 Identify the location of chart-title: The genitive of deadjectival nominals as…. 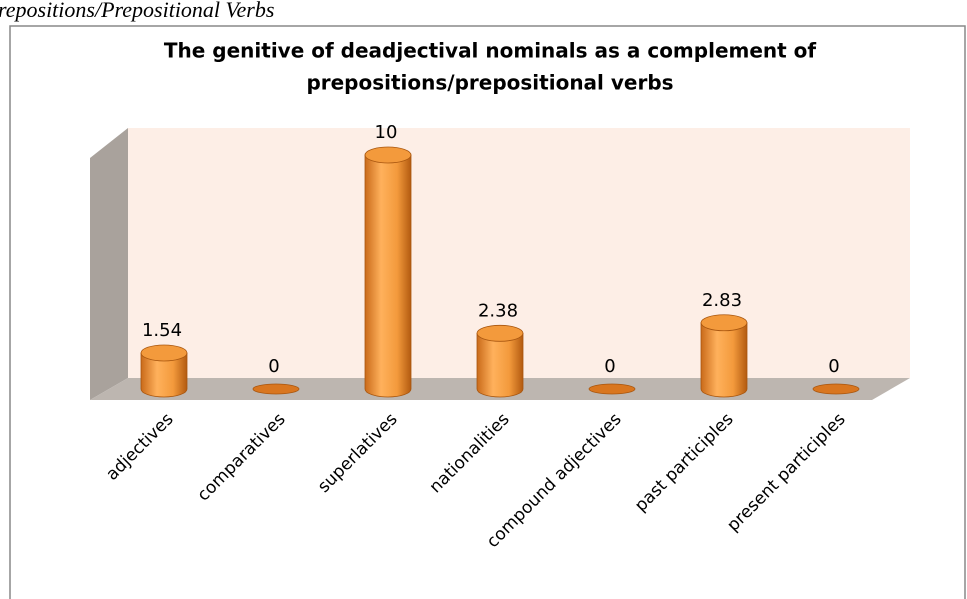
(490, 51).